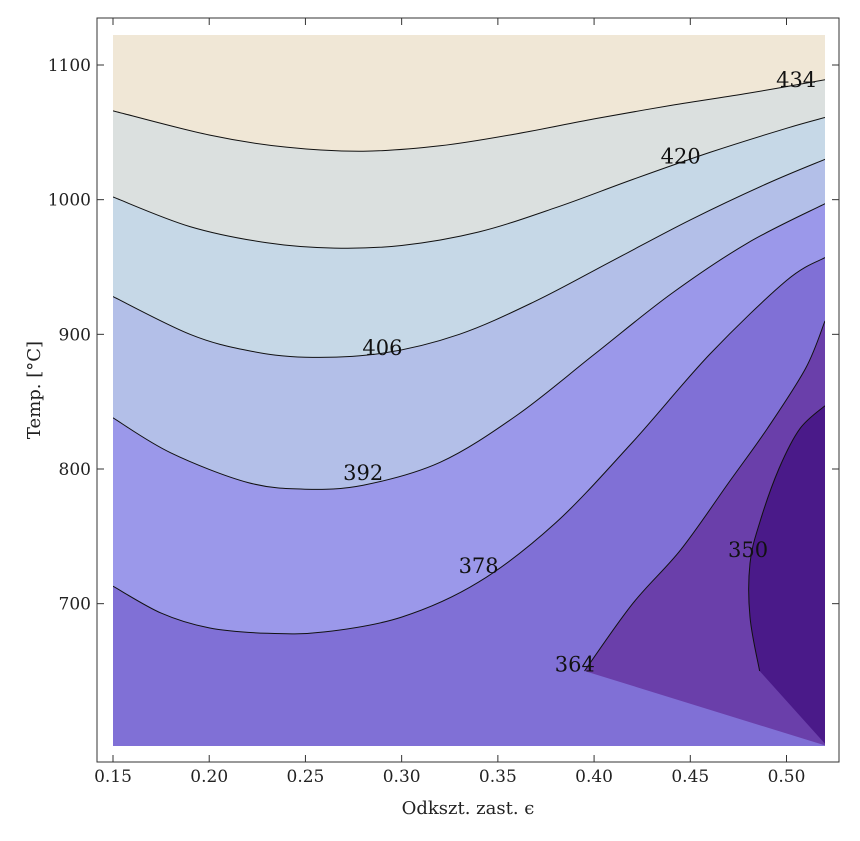  What do you see at coordinates (787, 777) in the screenshot?
I see `x-tick-label: 0.50` at bounding box center [787, 777].